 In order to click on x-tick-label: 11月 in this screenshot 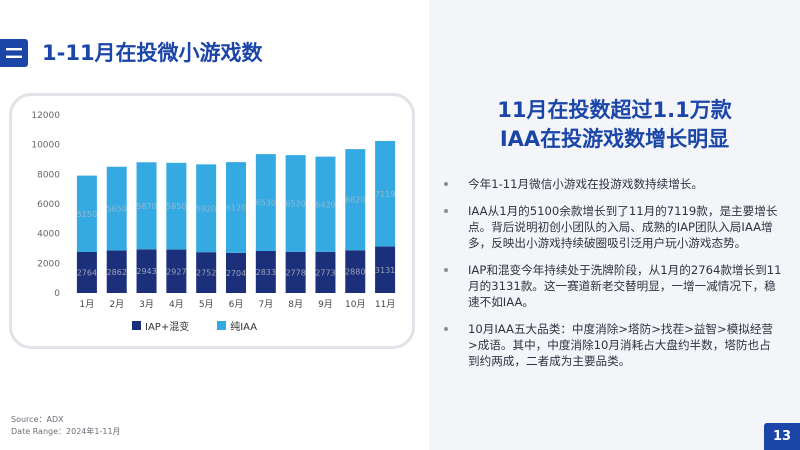, I will do `click(385, 304)`.